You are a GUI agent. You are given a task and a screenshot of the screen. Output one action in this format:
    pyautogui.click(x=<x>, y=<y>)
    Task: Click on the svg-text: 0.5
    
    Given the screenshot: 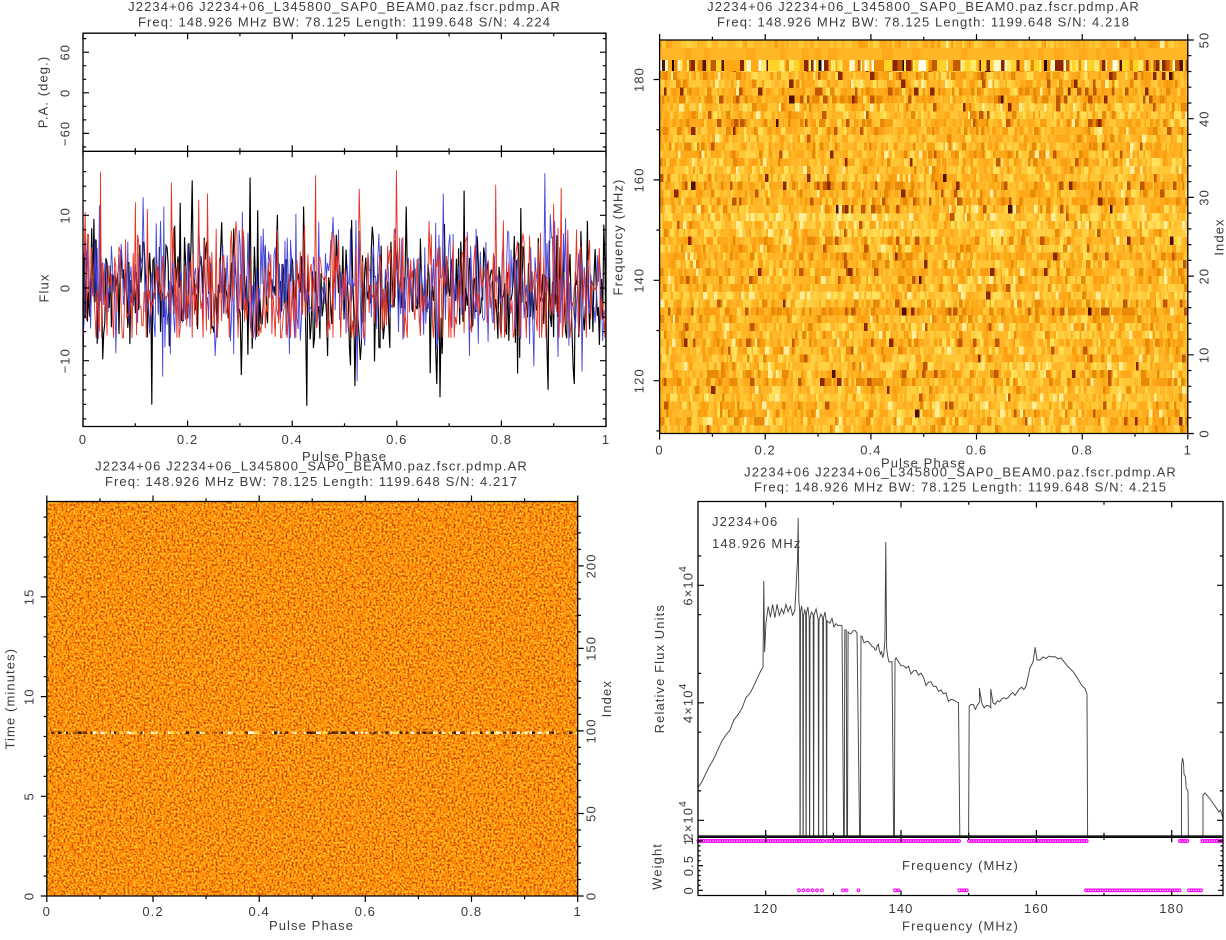 What is the action you would take?
    pyautogui.click(x=688, y=865)
    